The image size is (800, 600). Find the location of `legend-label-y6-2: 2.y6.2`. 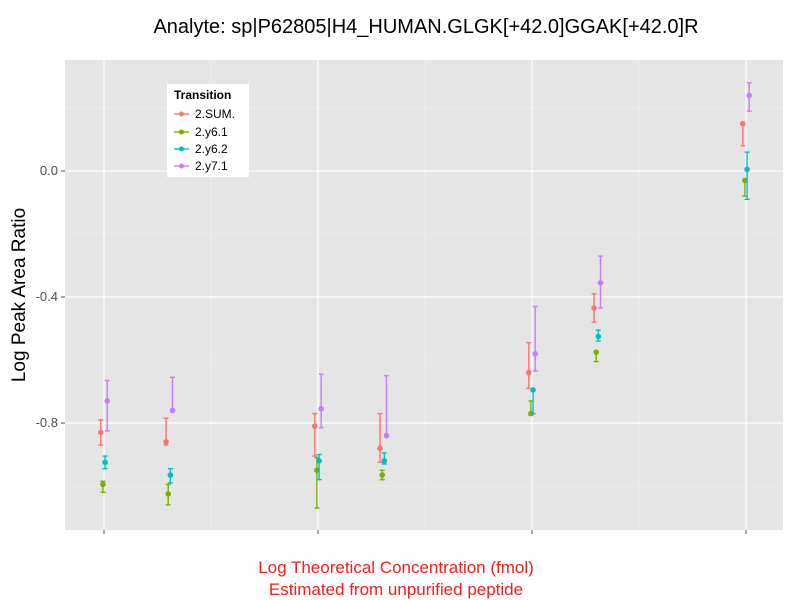

legend-label-y6-2: 2.y6.2 is located at coordinates (211, 149).